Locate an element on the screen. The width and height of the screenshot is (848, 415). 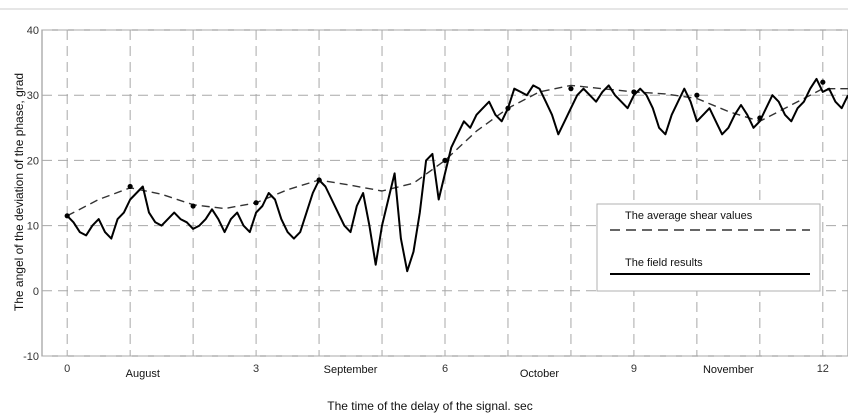
x-axis-title: The time of the delay of the signal. sec is located at coordinates (429, 406).